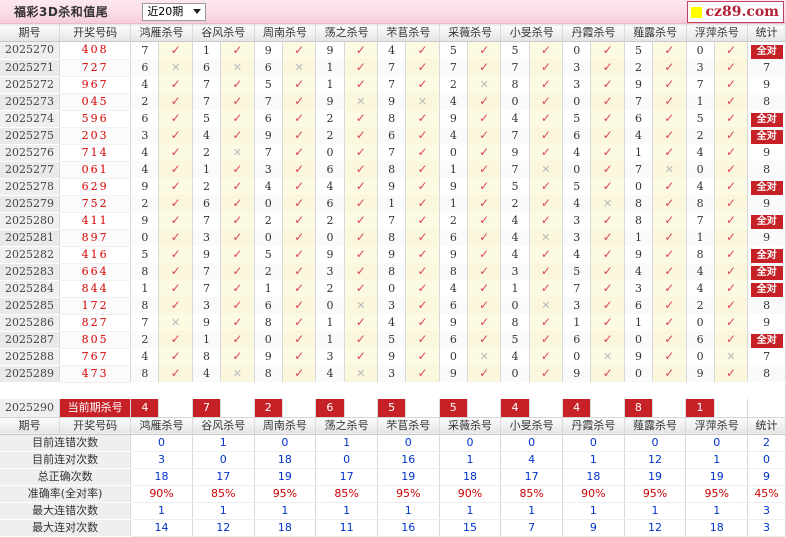 Image resolution: width=786 pixels, height=537 pixels. Describe the element at coordinates (346, 528) in the screenshot. I see `footer-stat-value-4: 11` at that location.